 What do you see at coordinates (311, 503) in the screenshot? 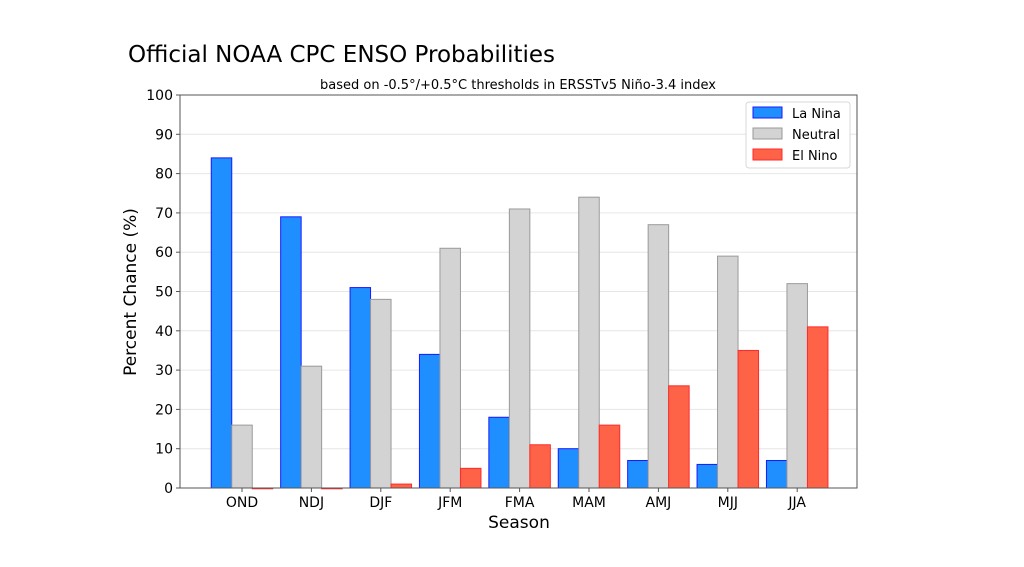
I see `x-tick-label: NDJ` at bounding box center [311, 503].